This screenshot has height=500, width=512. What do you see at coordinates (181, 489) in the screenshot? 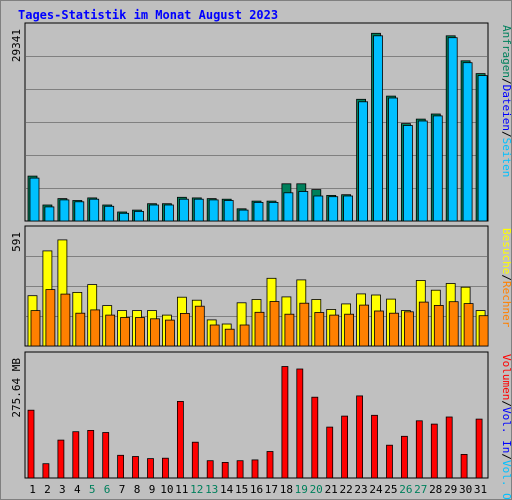
I see `x-tick-label-day-11: 11` at bounding box center [181, 489].